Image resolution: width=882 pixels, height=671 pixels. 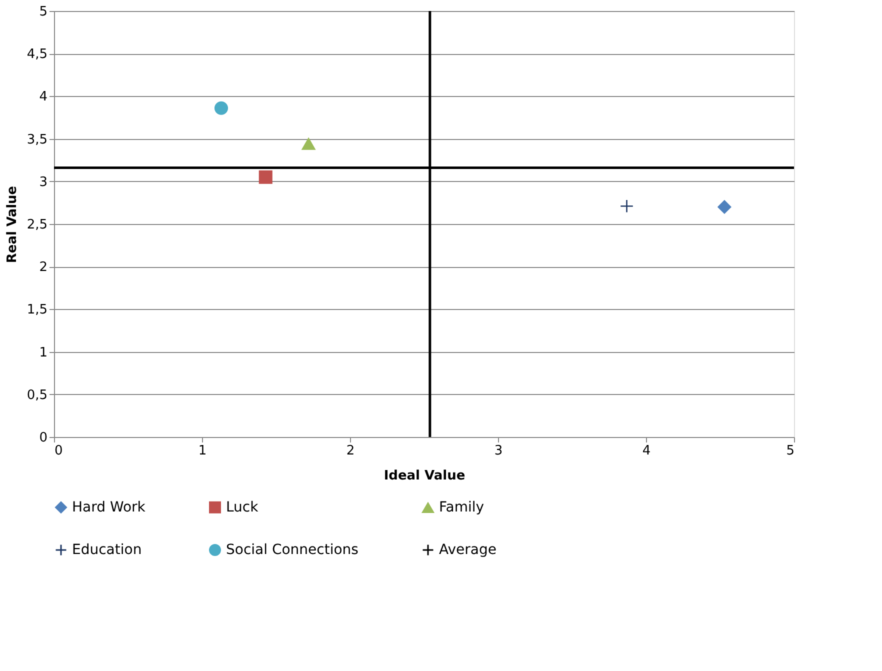 What do you see at coordinates (43, 268) in the screenshot?
I see `y-tick-label: 2` at bounding box center [43, 268].